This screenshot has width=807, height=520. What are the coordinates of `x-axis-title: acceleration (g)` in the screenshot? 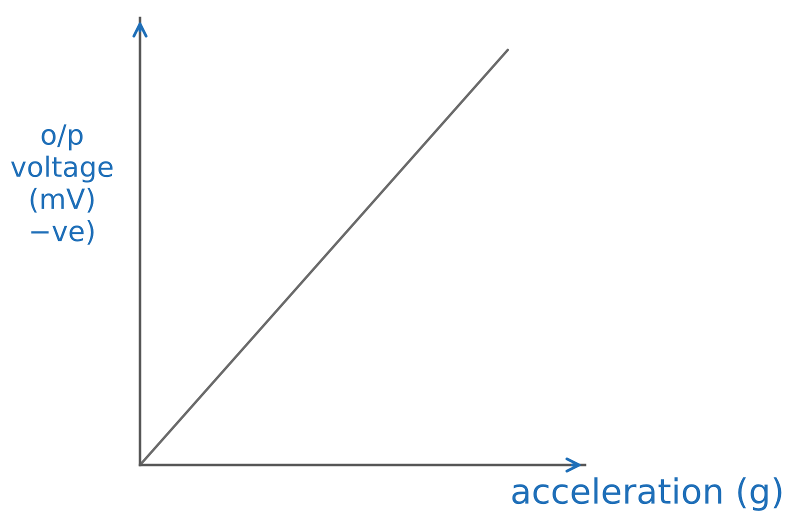 It's located at (647, 494).